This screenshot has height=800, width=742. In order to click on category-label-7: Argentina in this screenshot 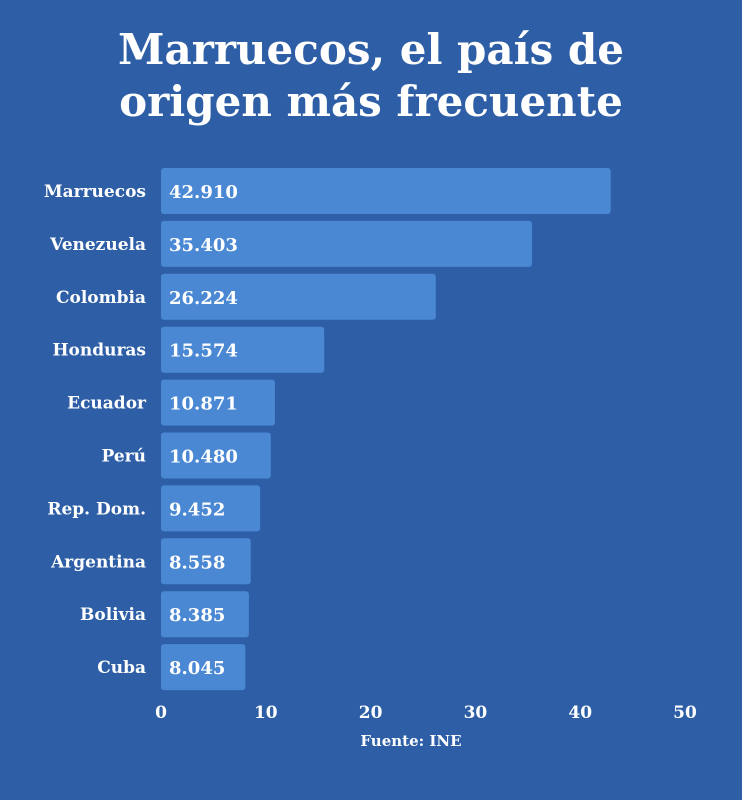, I will do `click(98, 562)`.